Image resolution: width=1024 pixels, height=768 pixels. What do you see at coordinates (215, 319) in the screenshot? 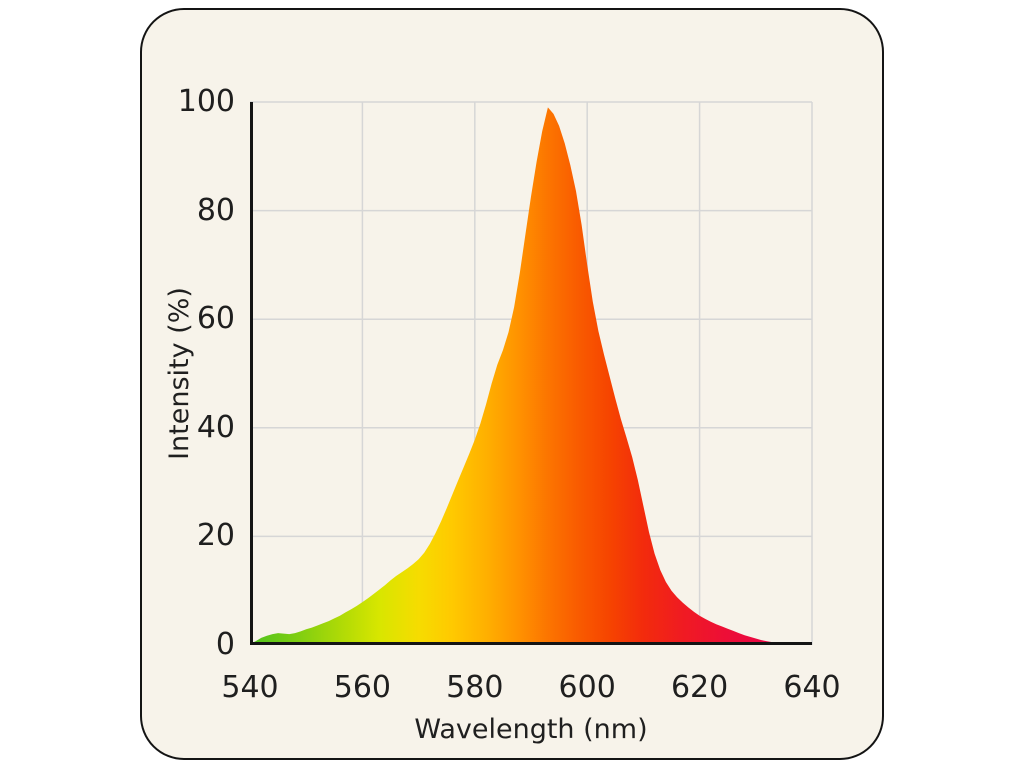
I see `y-tick-label: 60` at bounding box center [215, 319].